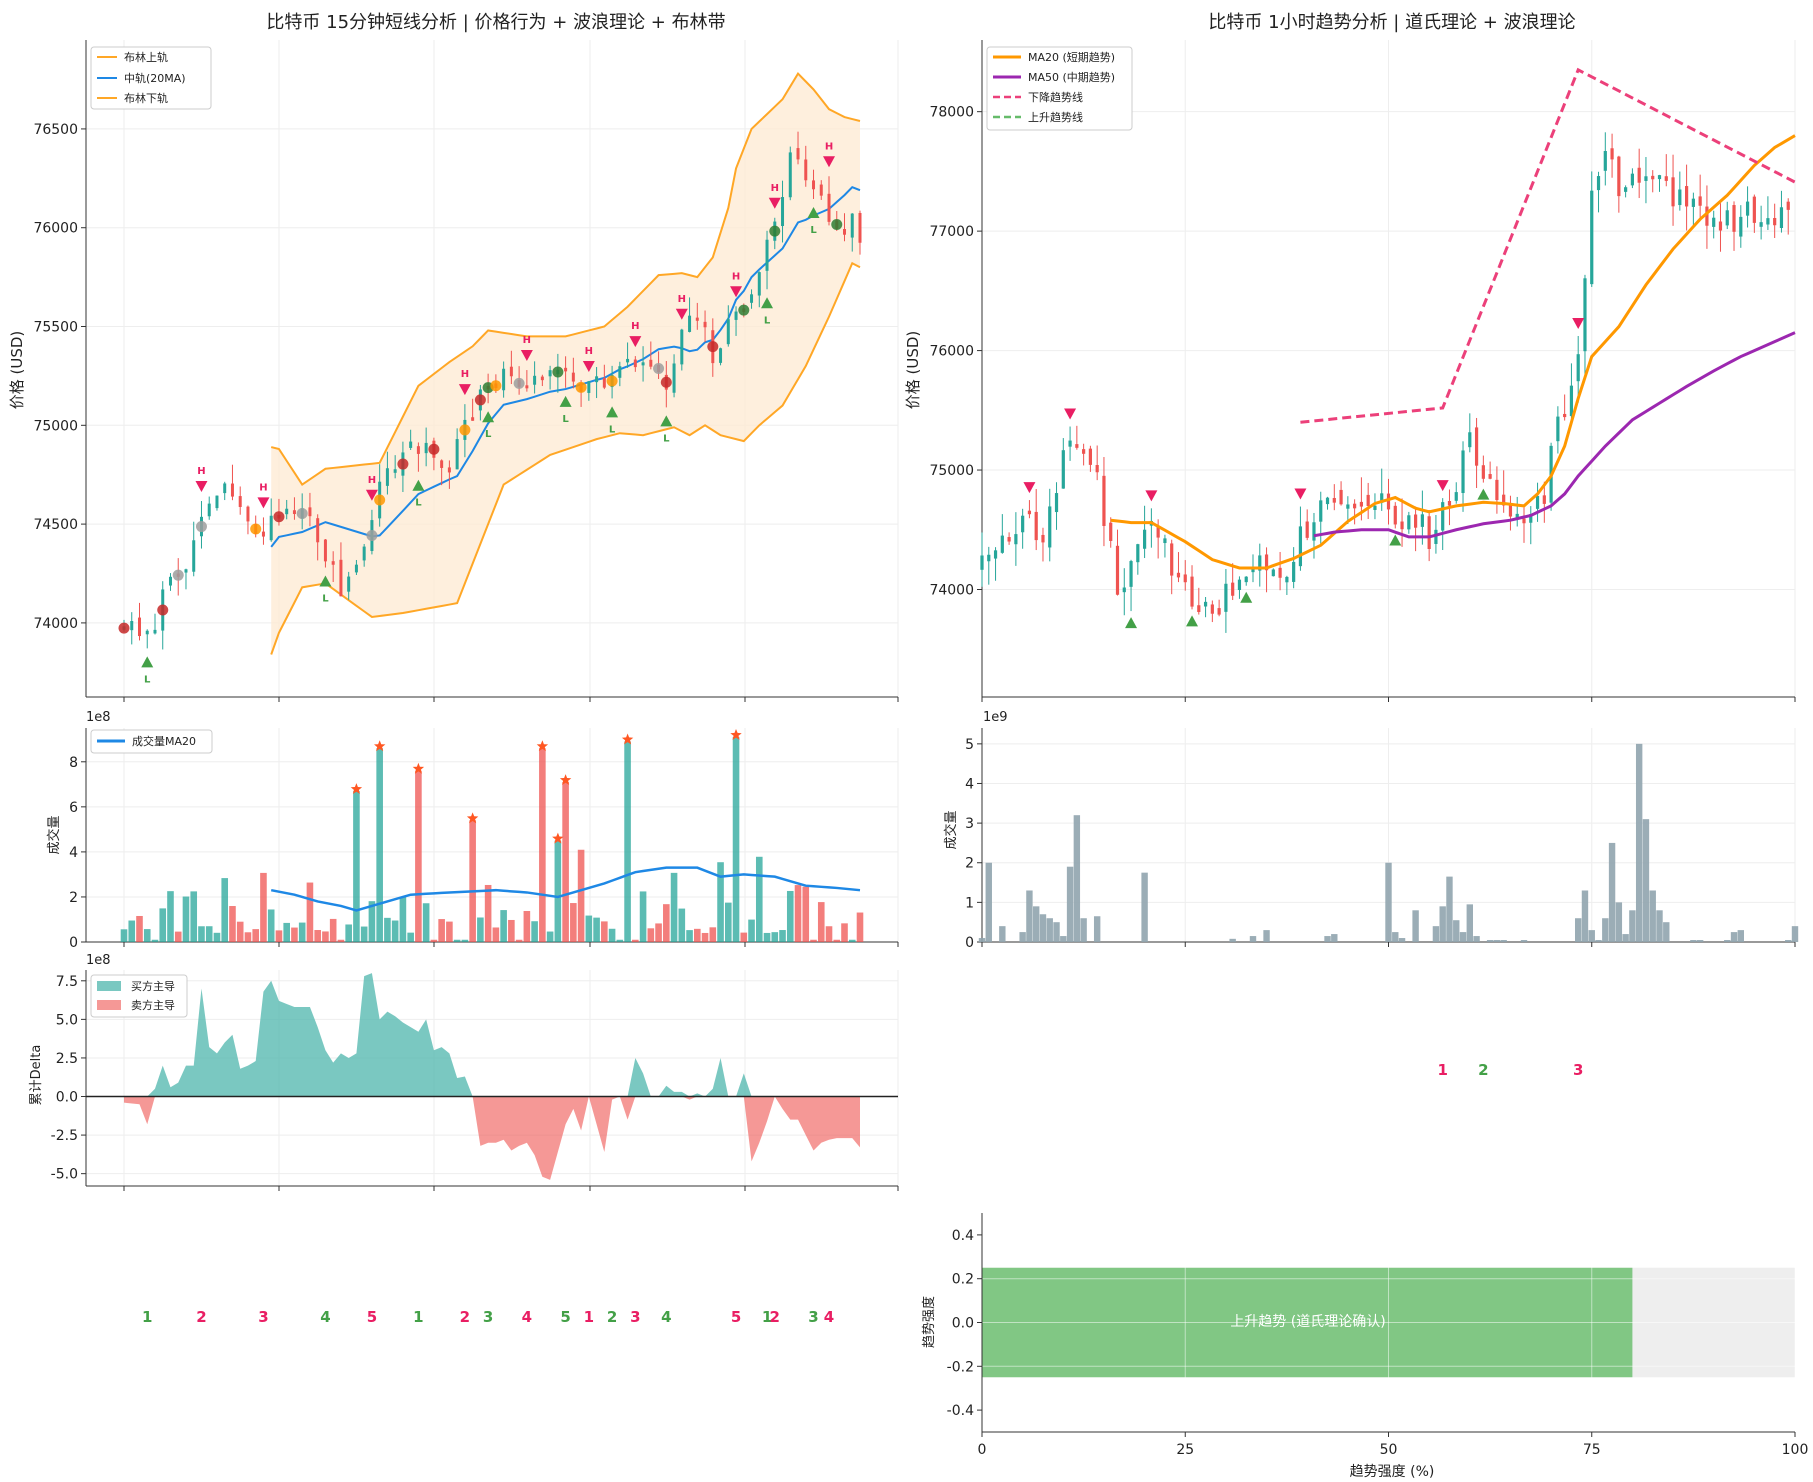 Image resolution: width=1813 pixels, height=1482 pixels. I want to click on volume-ma20-line, so click(565, 889).